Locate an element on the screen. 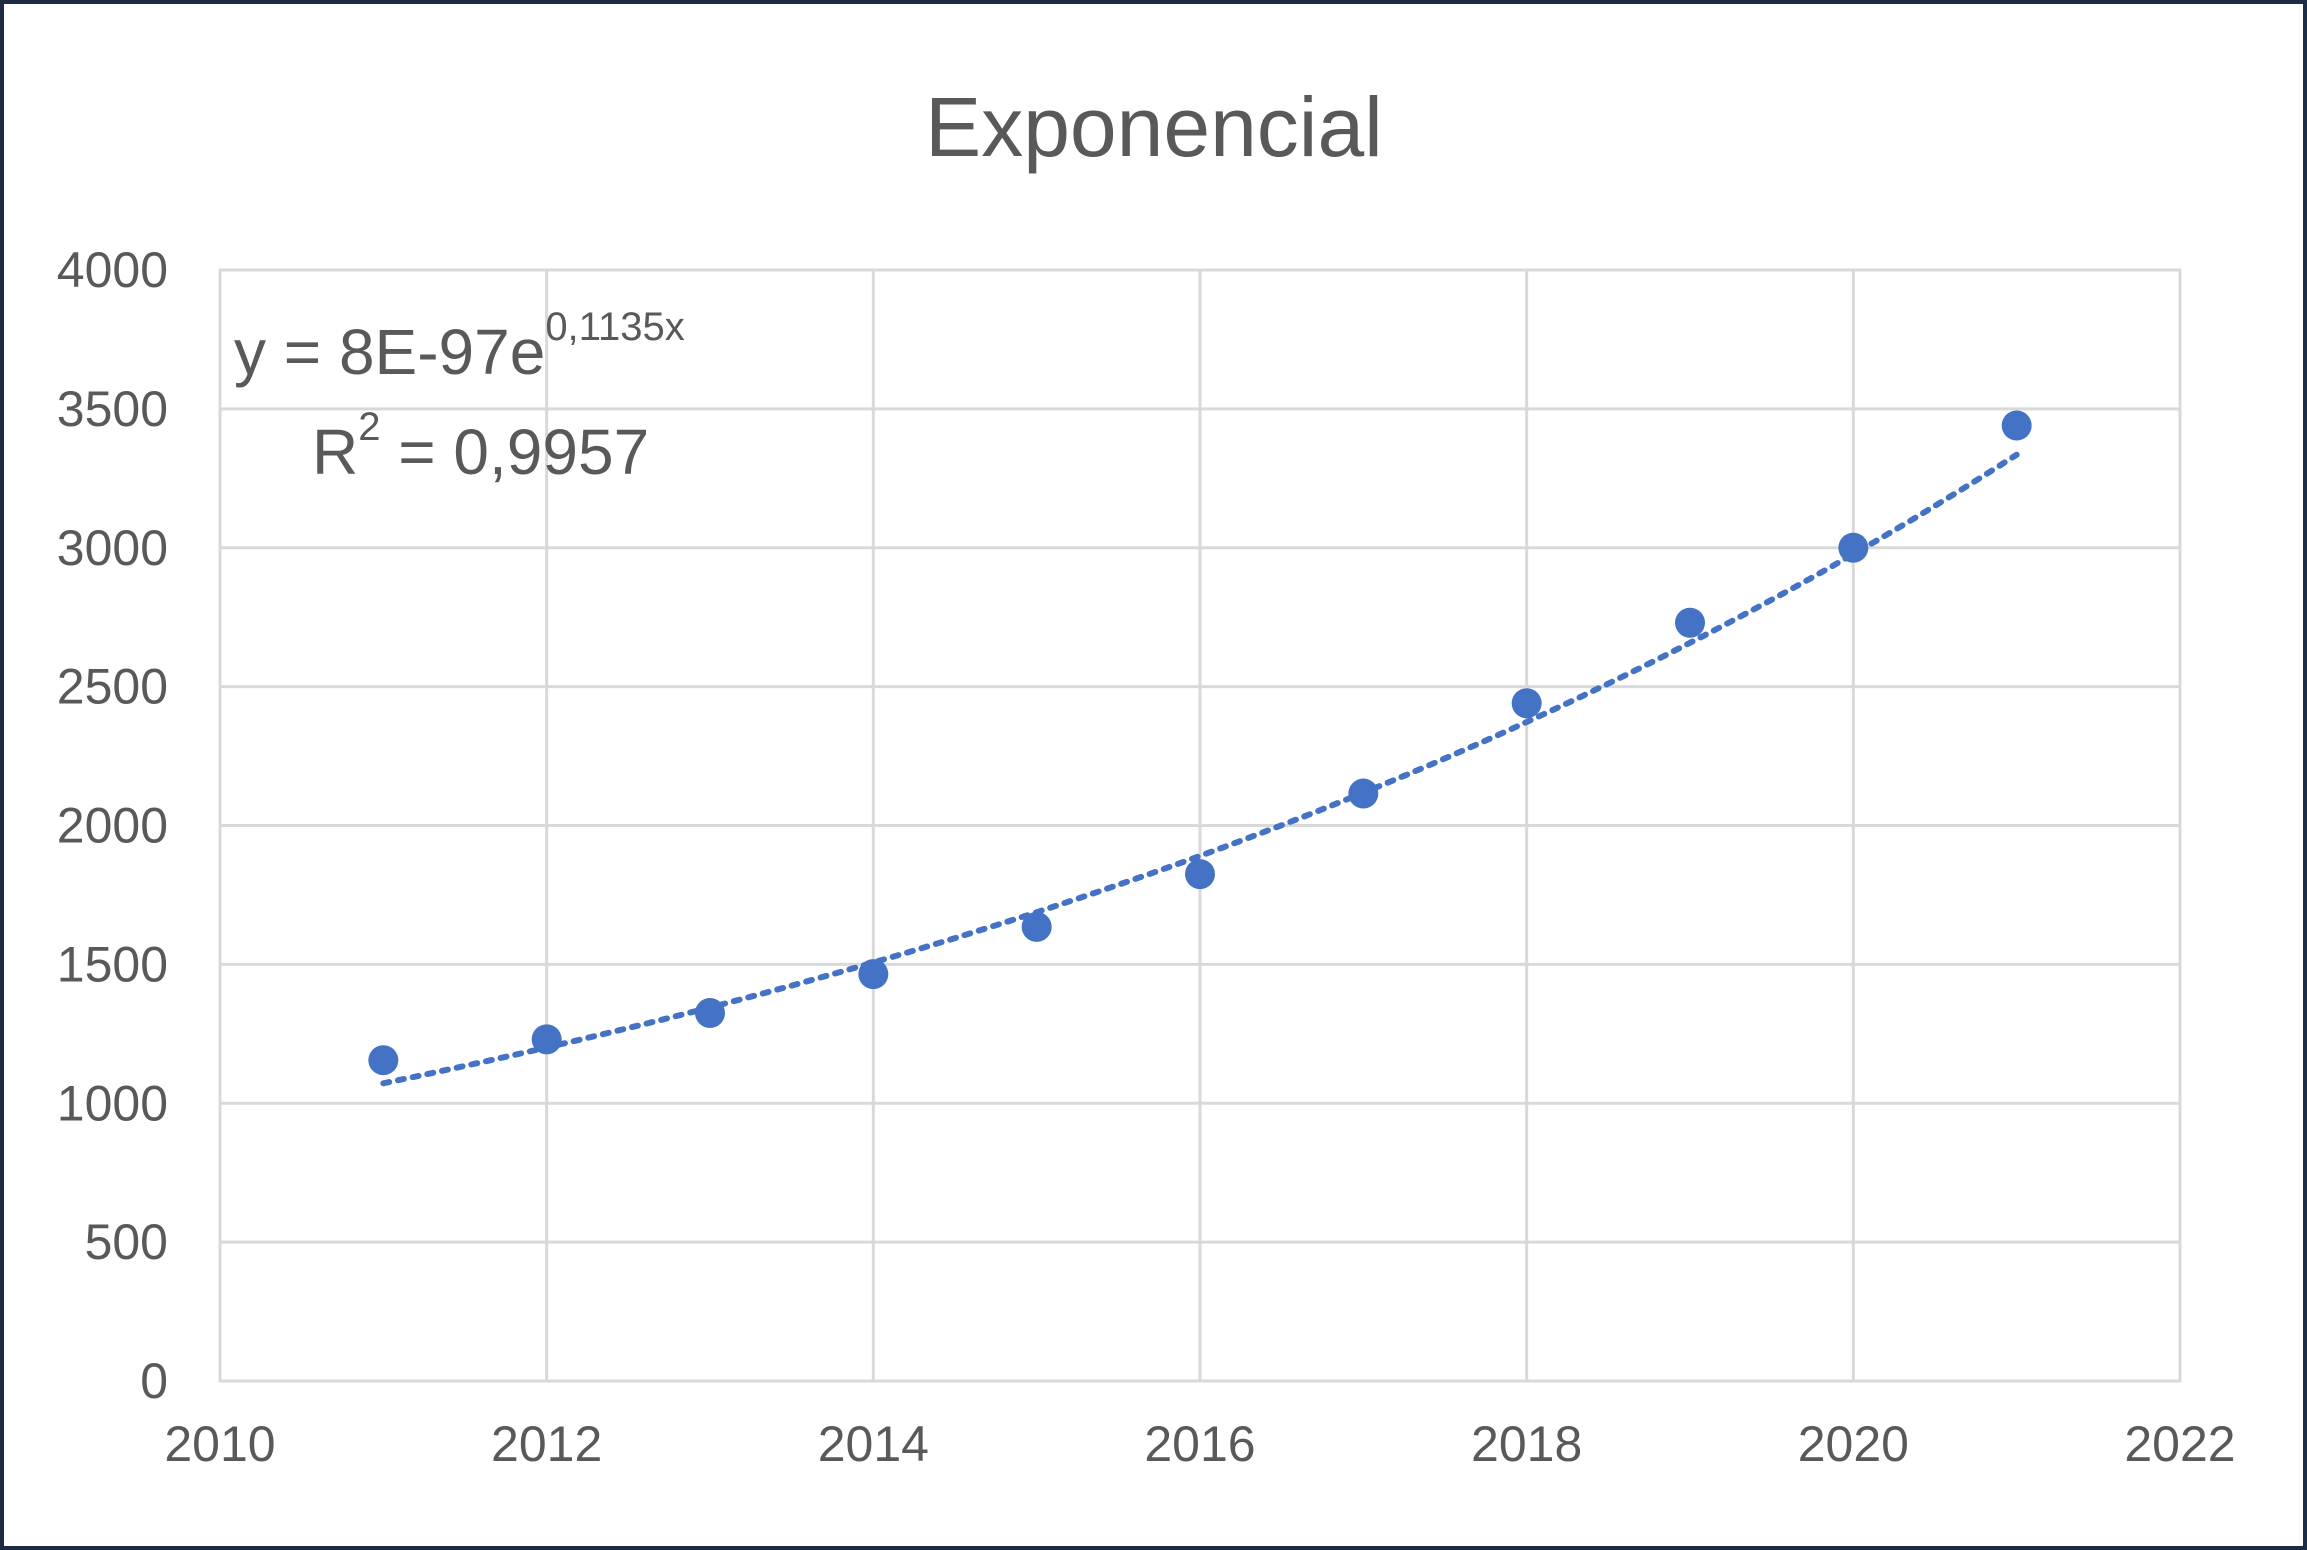 The image size is (2307, 1550). r-squared-exponent: 2 is located at coordinates (369, 427).